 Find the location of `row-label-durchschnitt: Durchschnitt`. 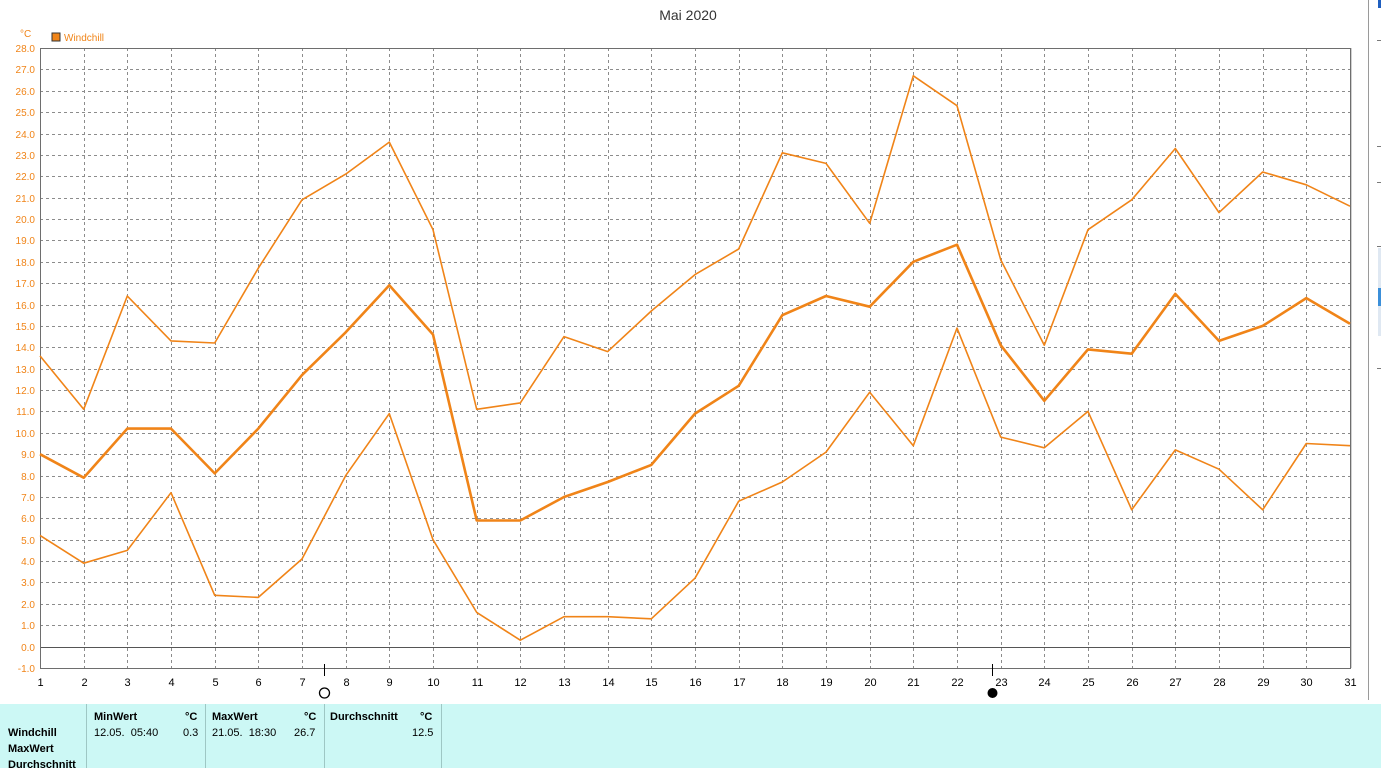

row-label-durchschnitt: Durchschnitt is located at coordinates (42, 765).